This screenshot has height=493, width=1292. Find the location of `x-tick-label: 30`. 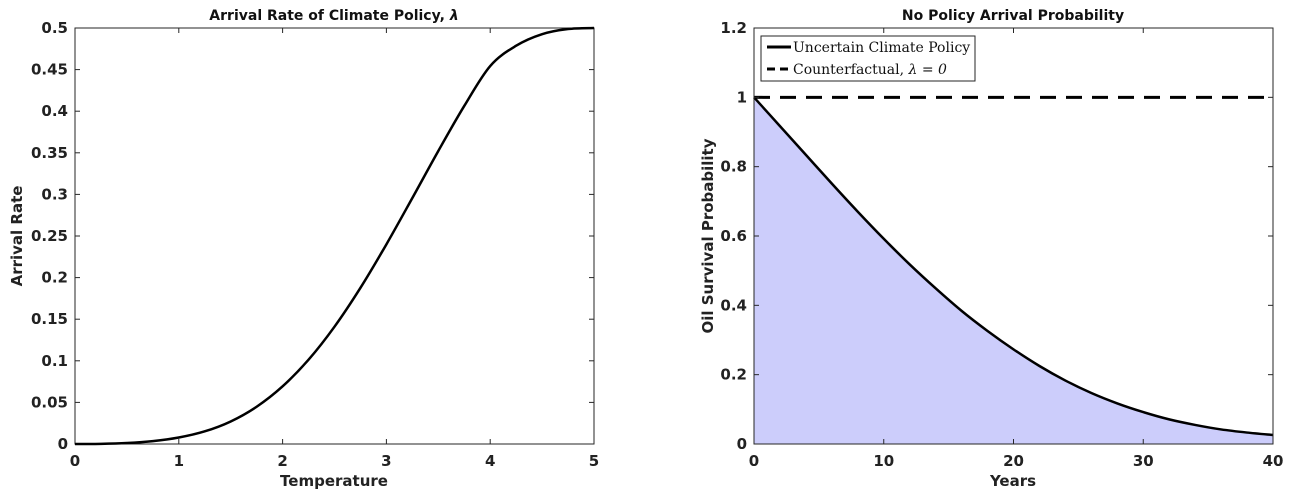

x-tick-label: 30 is located at coordinates (1143, 461).